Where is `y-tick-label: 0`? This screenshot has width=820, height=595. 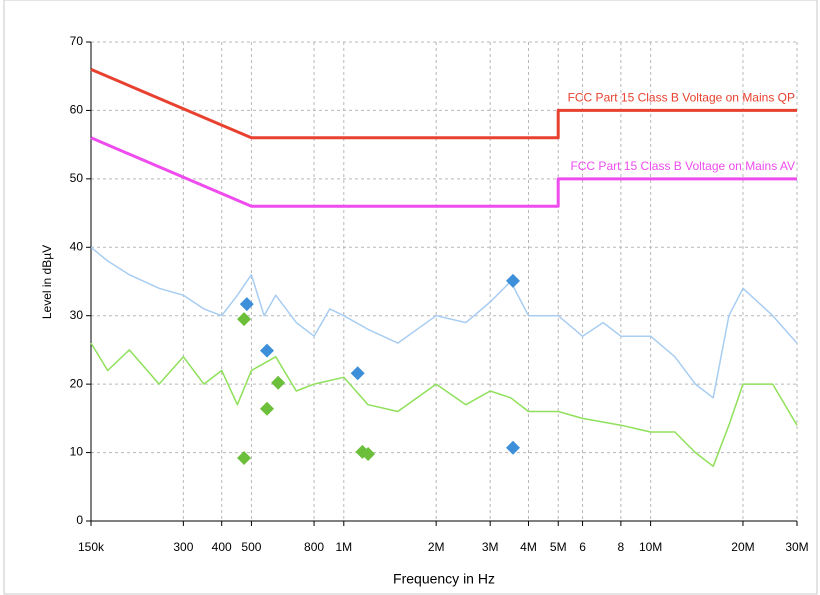
y-tick-label: 0 is located at coordinates (79, 520).